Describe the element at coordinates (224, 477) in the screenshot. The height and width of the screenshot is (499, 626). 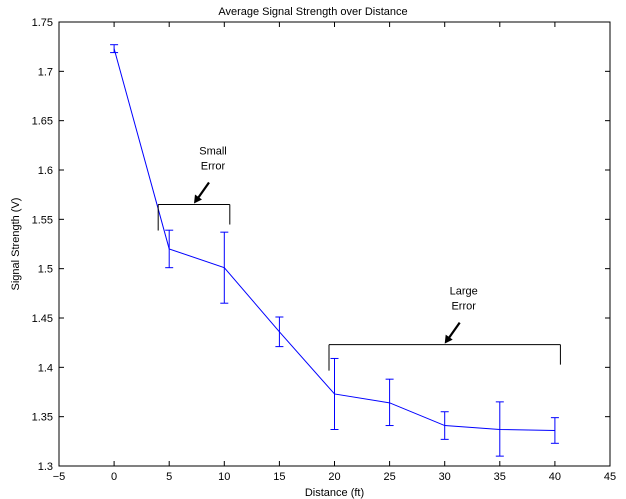
I see `x-tick-label: 10` at that location.